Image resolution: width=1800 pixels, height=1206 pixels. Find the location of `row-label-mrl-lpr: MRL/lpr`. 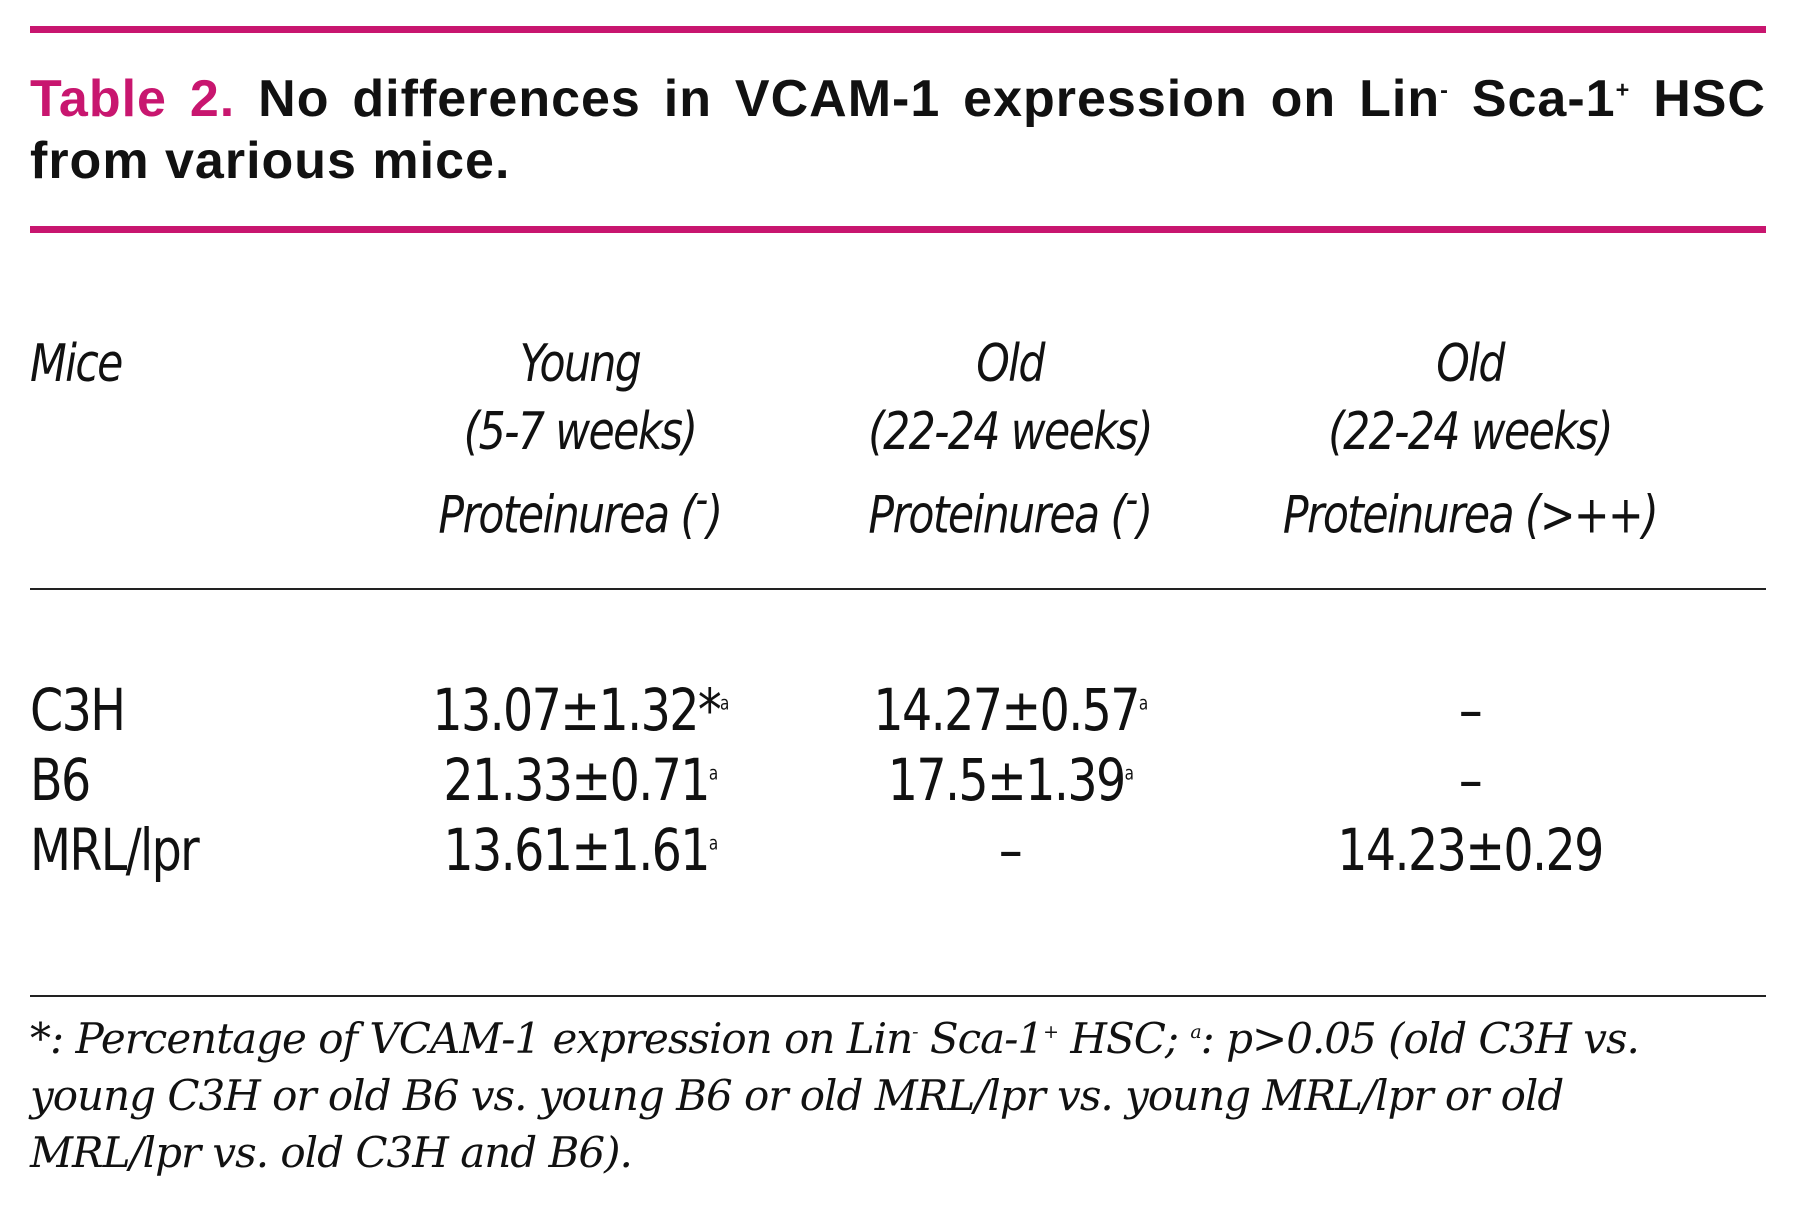

row-label-mrl-lpr: MRL/lpr is located at coordinates (115, 850).